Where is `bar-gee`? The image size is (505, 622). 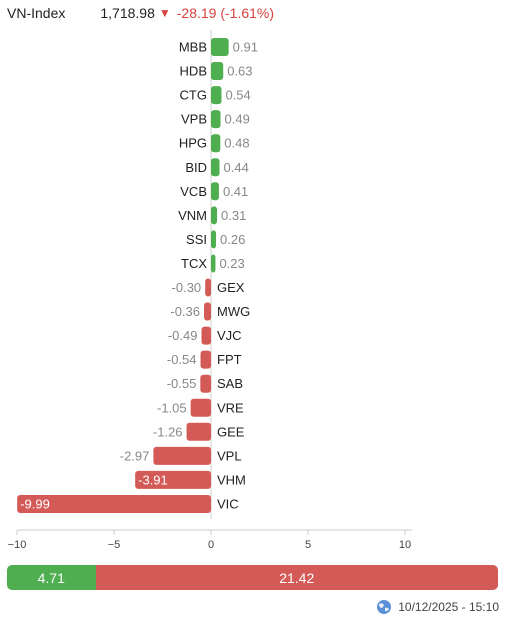
bar-gee is located at coordinates (198, 431).